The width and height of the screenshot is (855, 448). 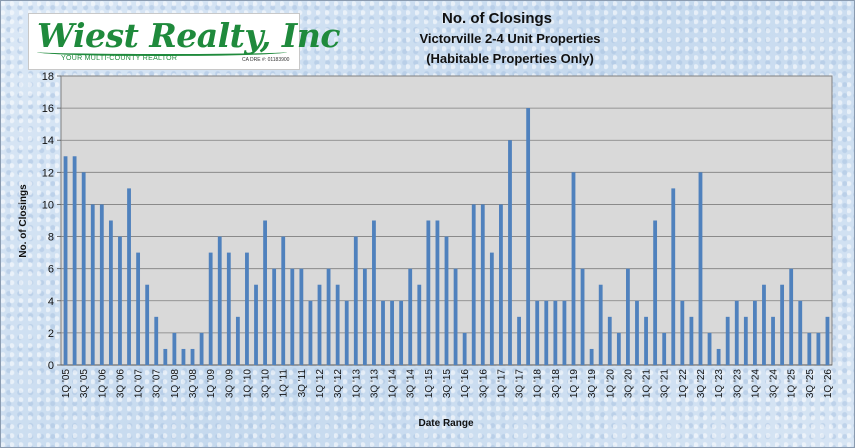 I want to click on y-tick-label: 18, so click(x=48, y=77).